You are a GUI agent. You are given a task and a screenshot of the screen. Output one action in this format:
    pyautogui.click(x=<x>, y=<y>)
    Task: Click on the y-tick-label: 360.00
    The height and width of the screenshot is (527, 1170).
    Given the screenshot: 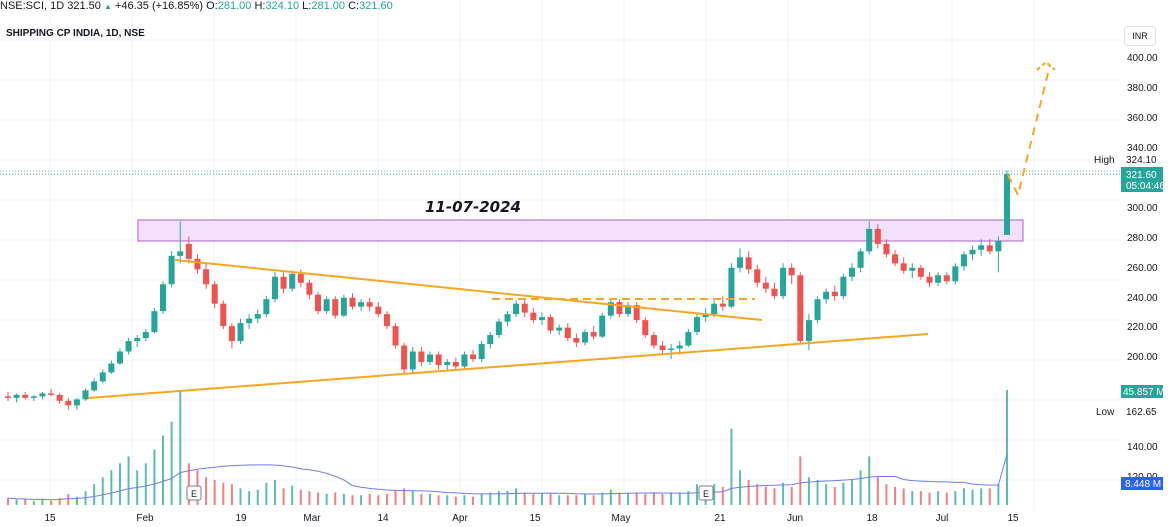 What is the action you would take?
    pyautogui.click(x=1142, y=118)
    